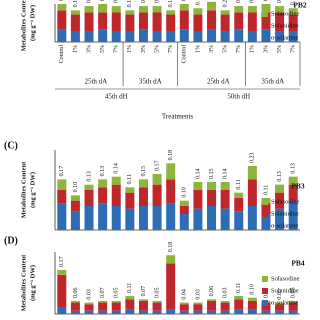 The height and width of the screenshot is (320, 320). I want to click on x-tick-label: 3%, so click(212, 49).